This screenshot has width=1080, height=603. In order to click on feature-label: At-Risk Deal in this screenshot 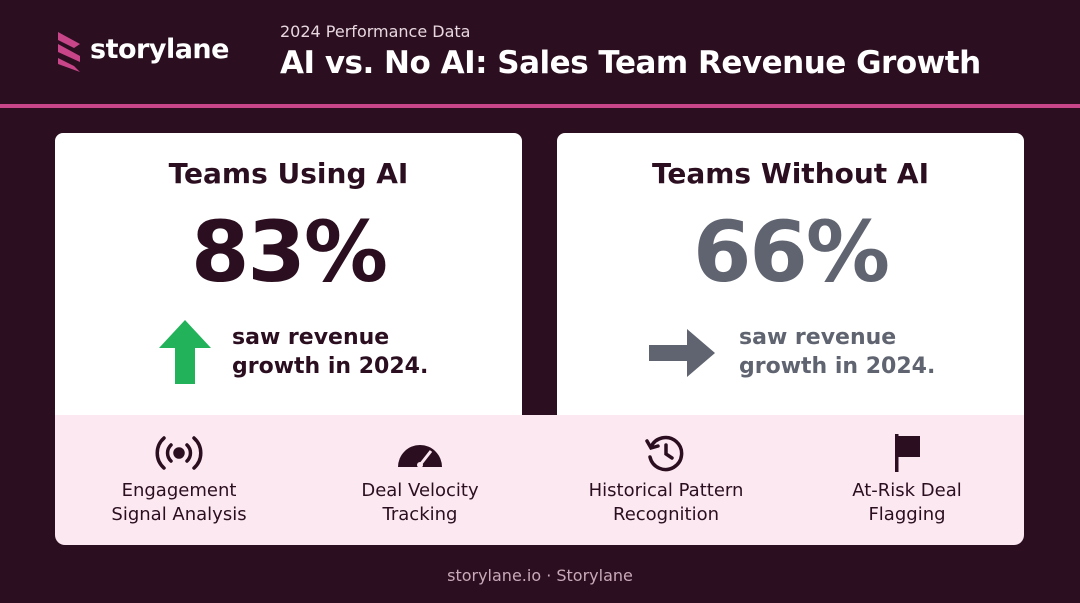, I will do `click(907, 490)`.